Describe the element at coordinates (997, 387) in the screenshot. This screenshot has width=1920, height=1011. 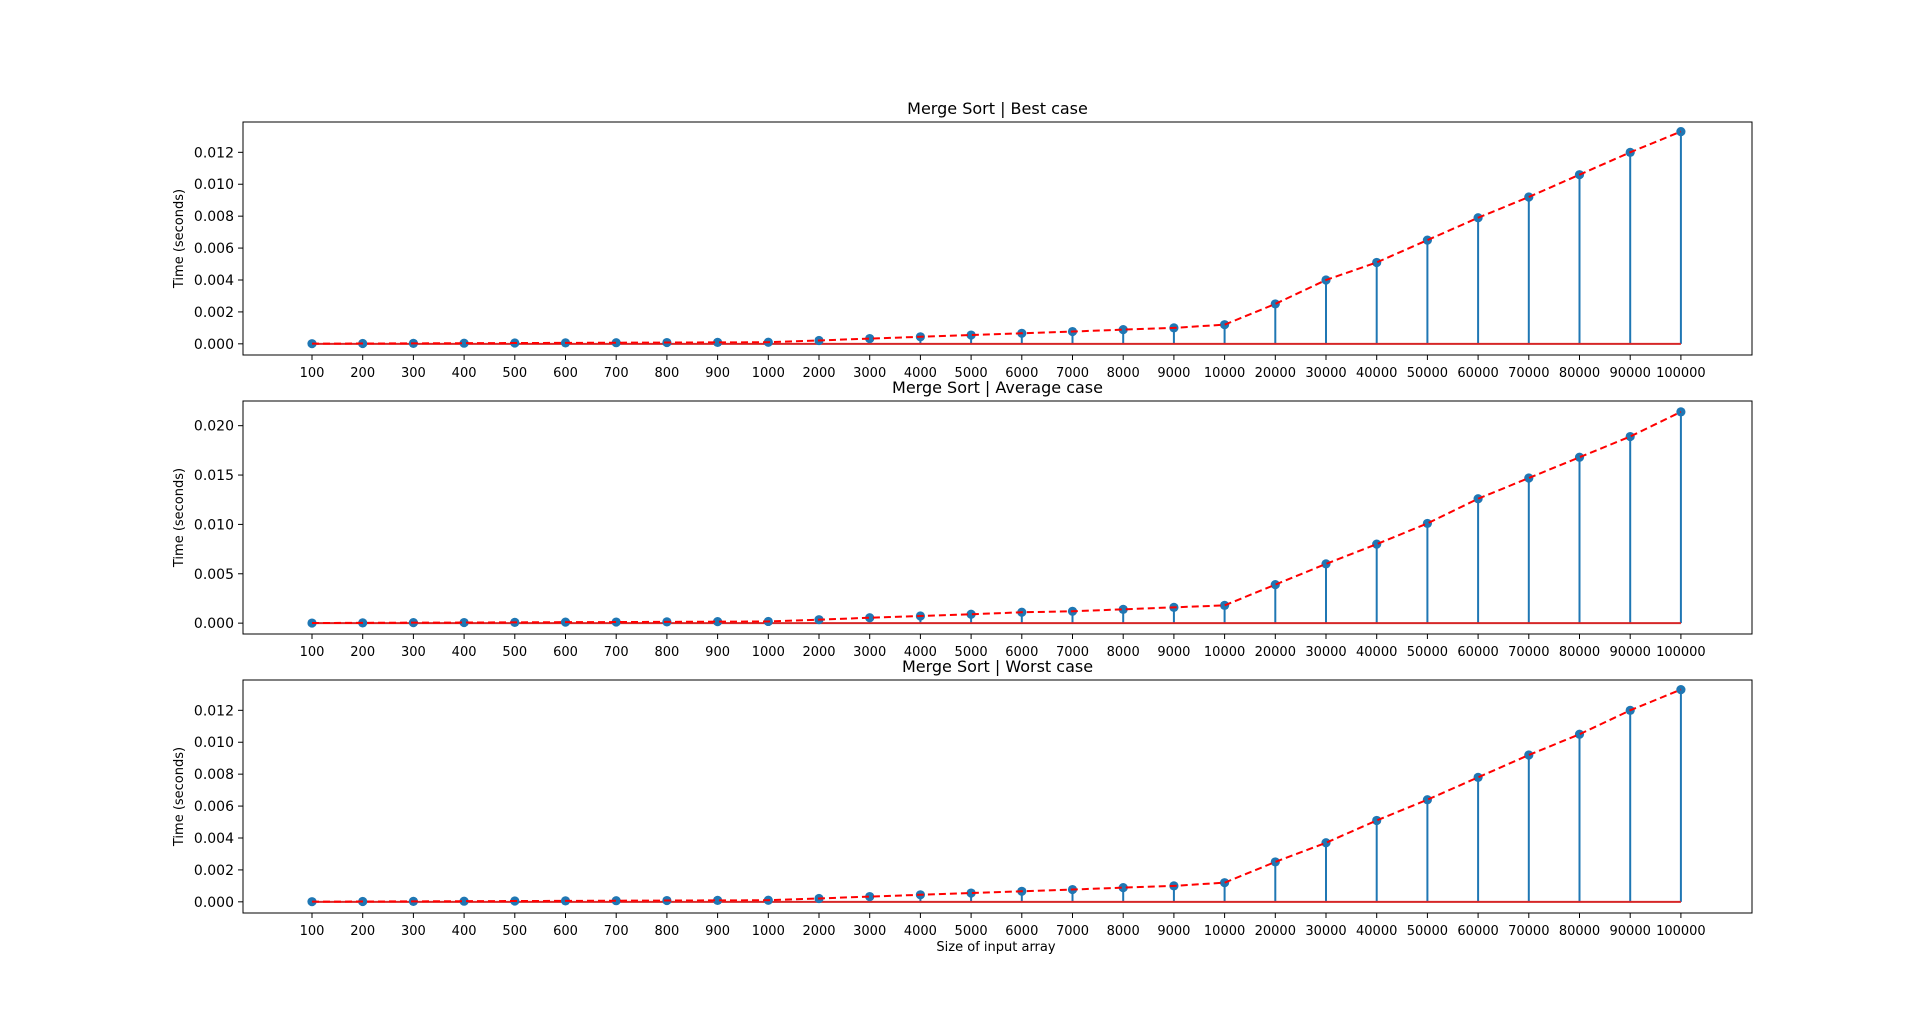
I see `subplot-title: Merge Sort | Average case` at that location.